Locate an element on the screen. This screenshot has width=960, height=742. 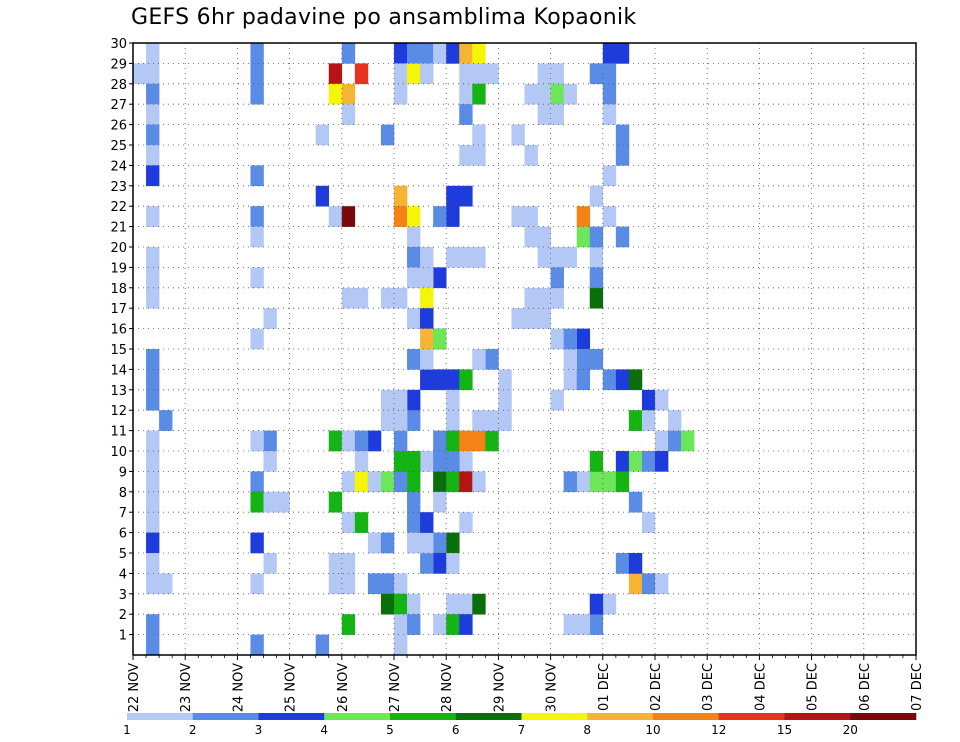
x-tick-label: 25 NOV is located at coordinates (291, 687).